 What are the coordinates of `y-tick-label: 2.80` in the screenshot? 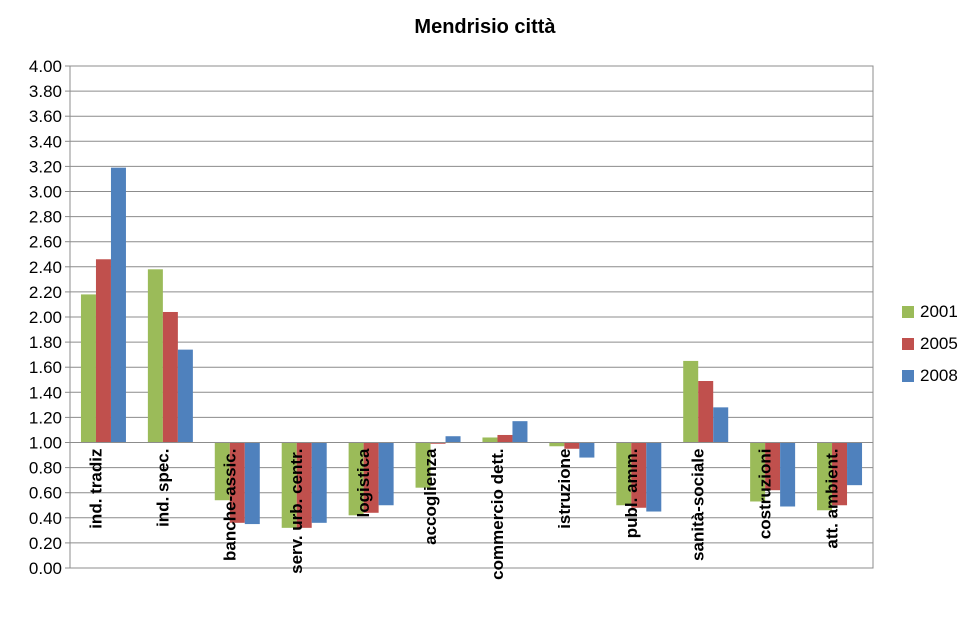 It's located at (45, 217).